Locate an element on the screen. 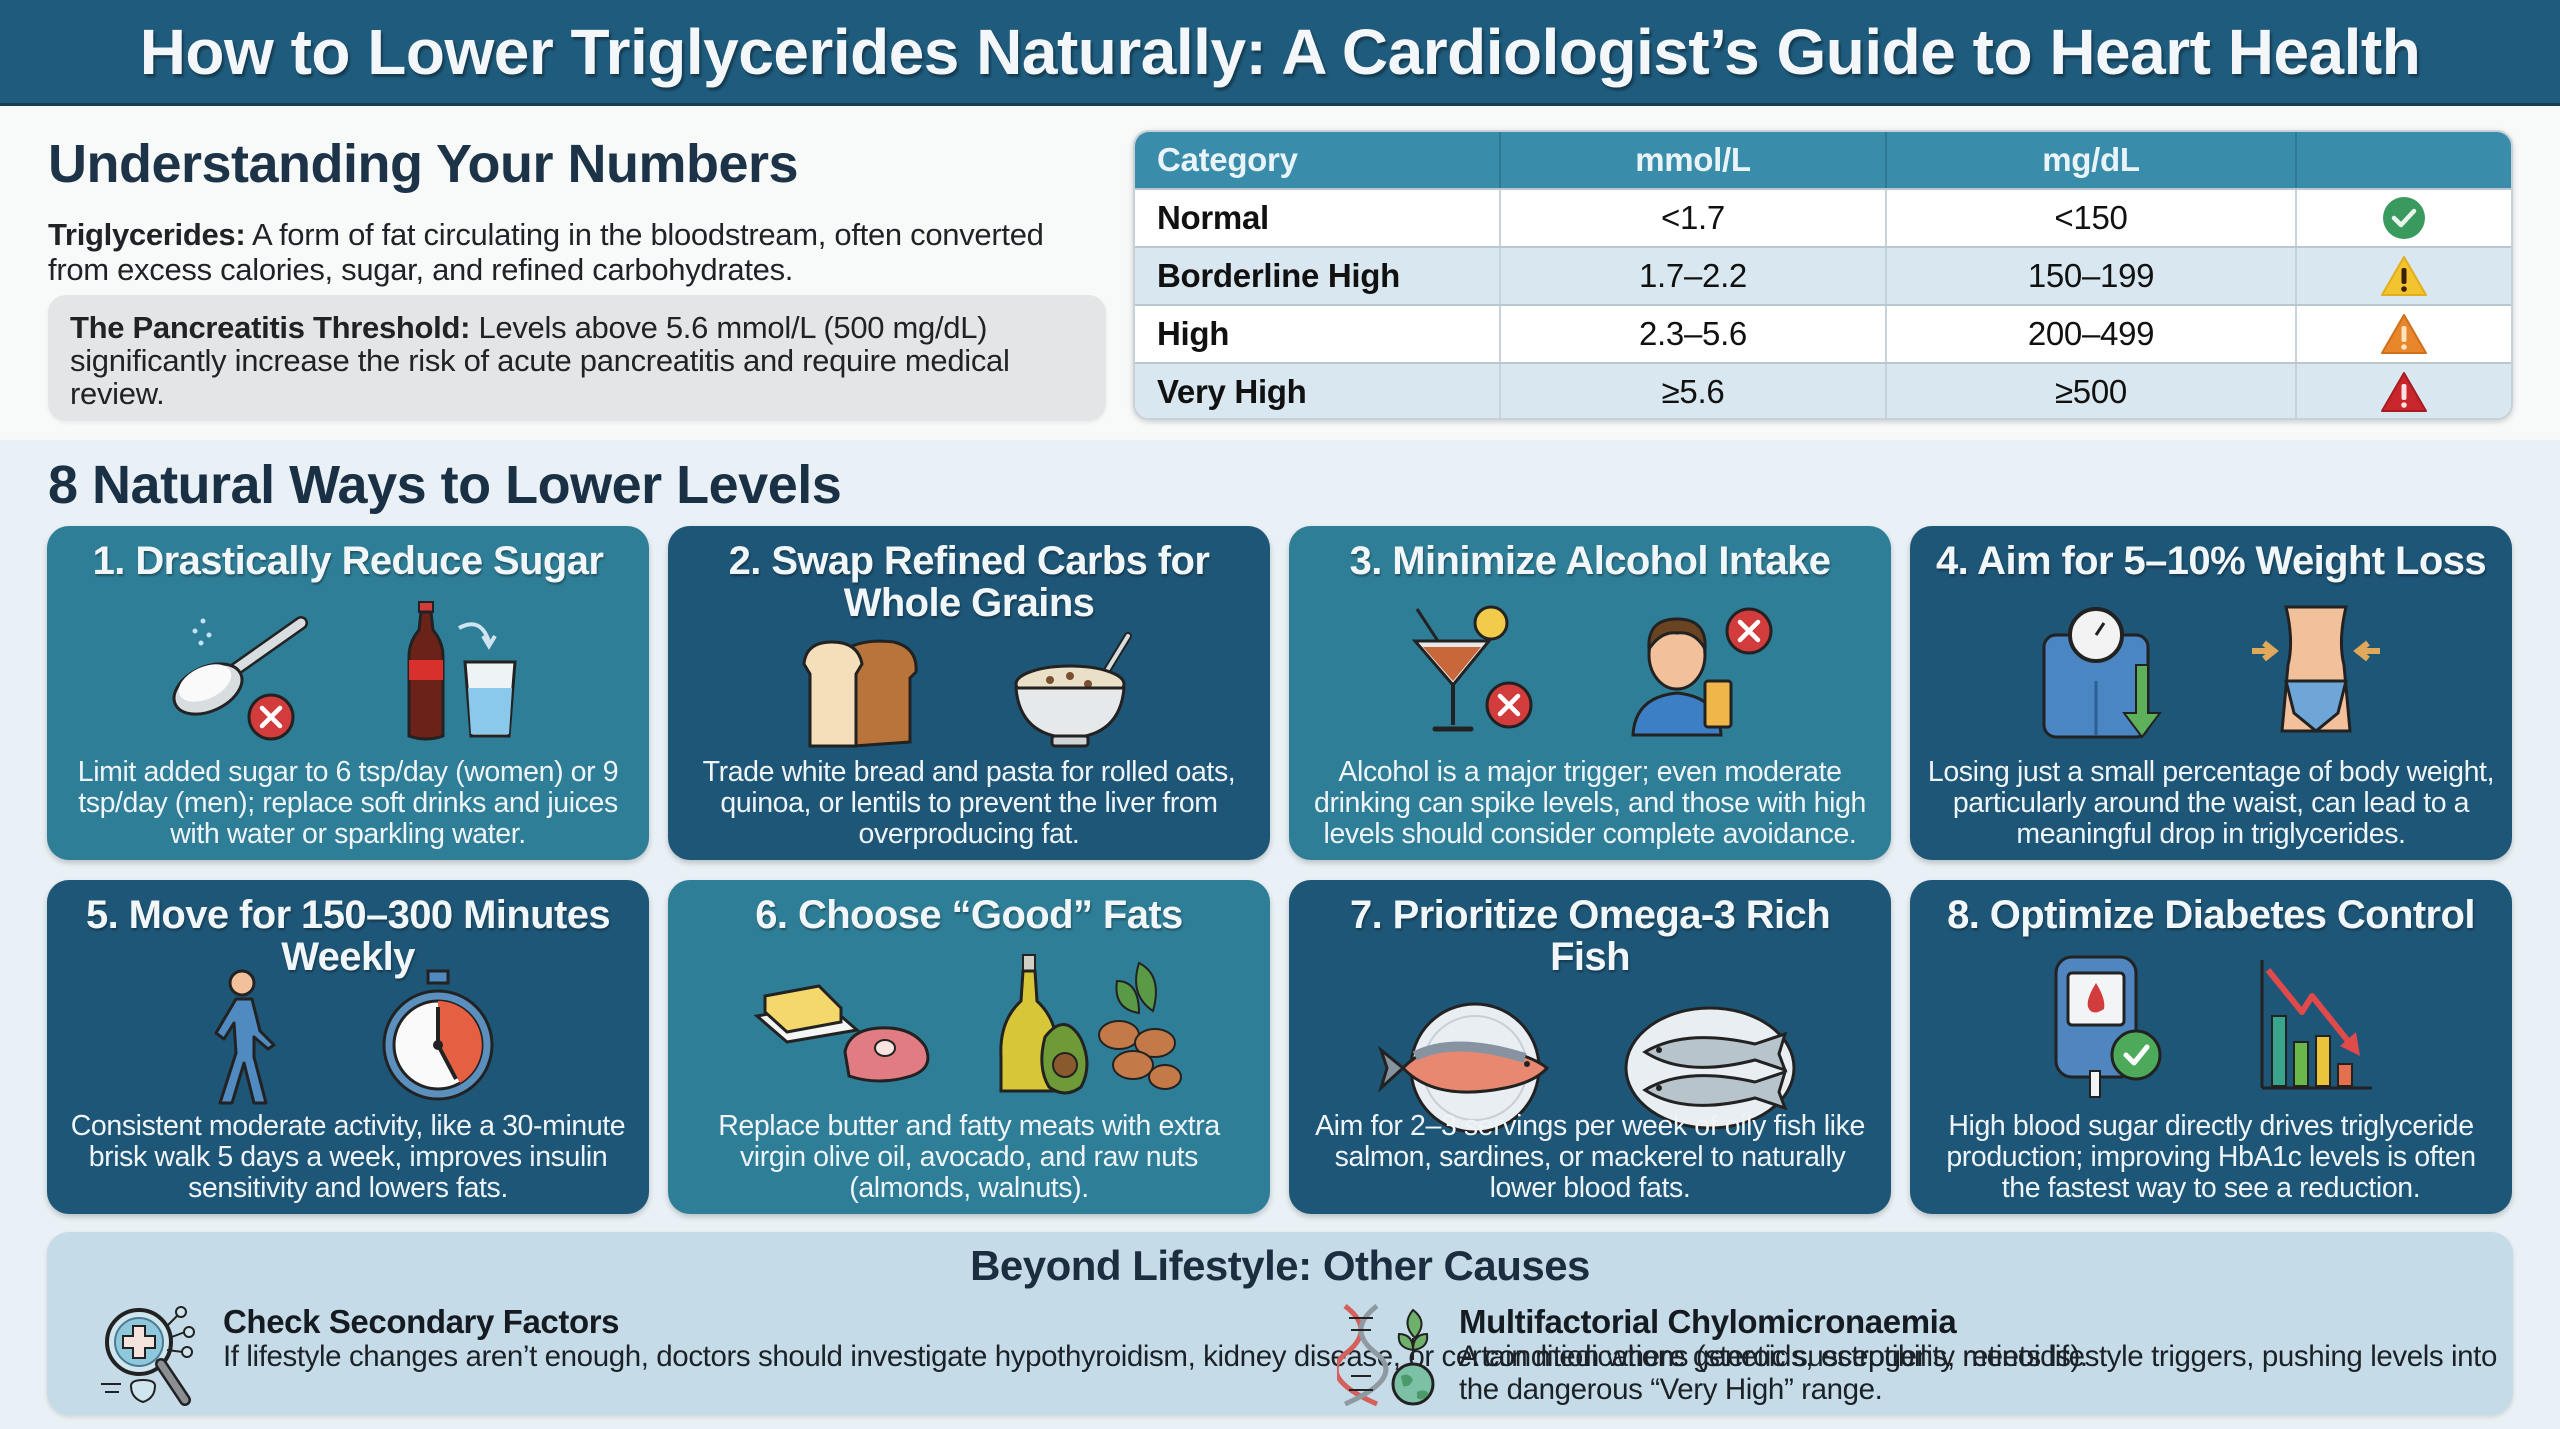 This screenshot has width=2560, height=1429. cell-mmol: 2.3–5.6 is located at coordinates (1694, 334).